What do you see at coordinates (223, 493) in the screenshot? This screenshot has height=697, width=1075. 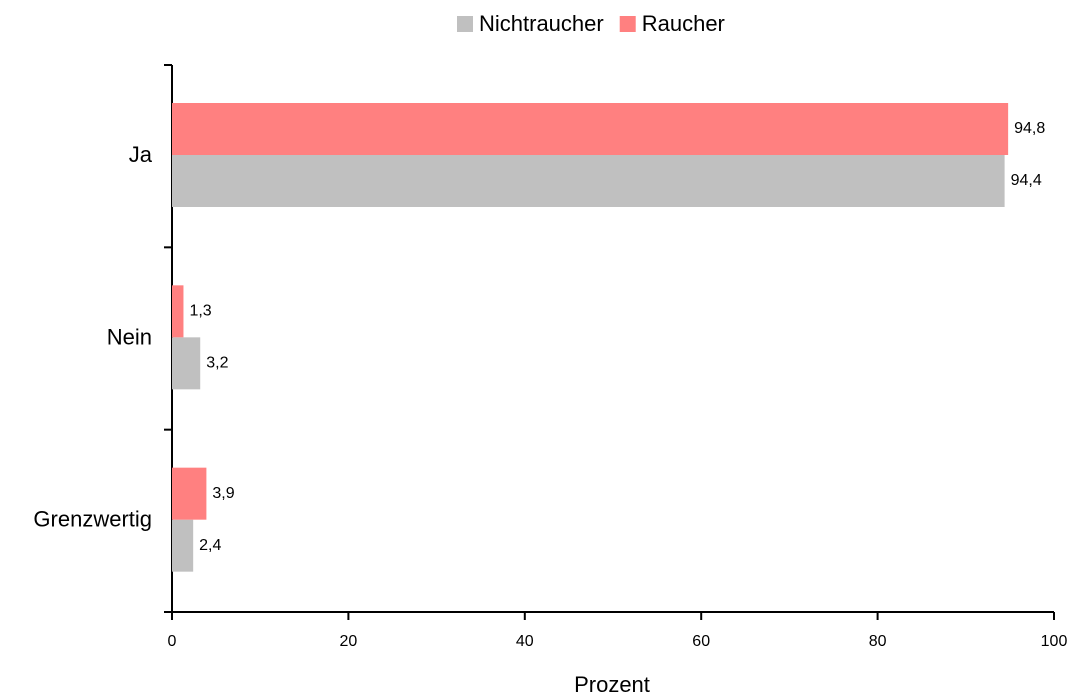 I see `data-label: 3,9` at bounding box center [223, 493].